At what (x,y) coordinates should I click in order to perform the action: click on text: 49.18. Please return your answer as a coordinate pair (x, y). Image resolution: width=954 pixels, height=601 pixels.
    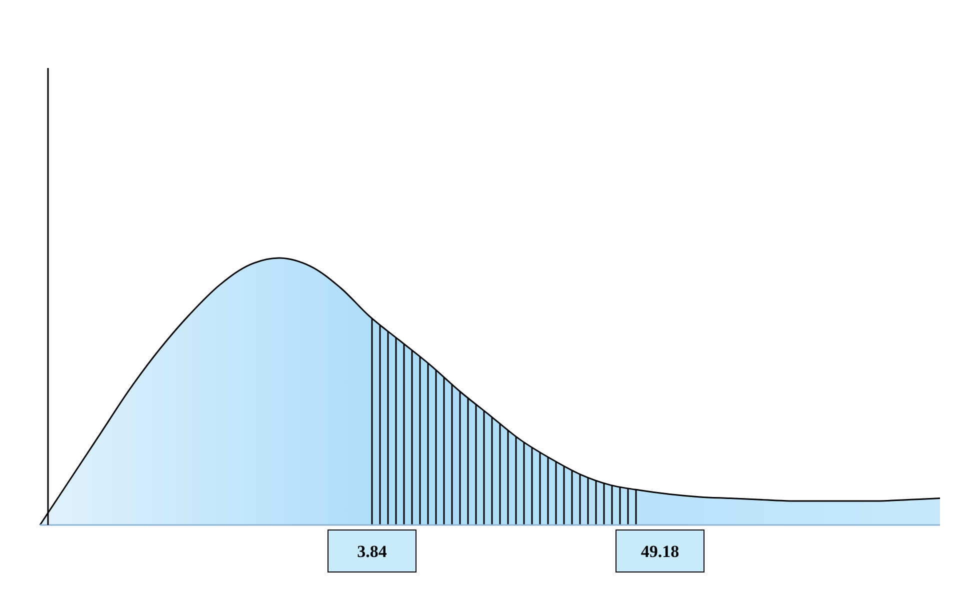
    Looking at the image, I should click on (660, 551).